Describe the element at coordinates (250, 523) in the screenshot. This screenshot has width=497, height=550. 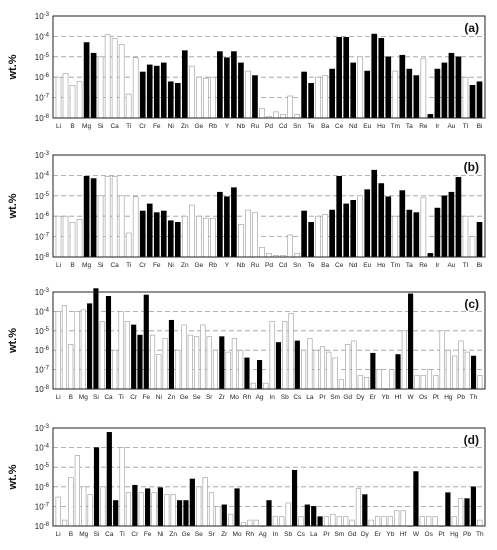
I see `bar-Rh` at that location.